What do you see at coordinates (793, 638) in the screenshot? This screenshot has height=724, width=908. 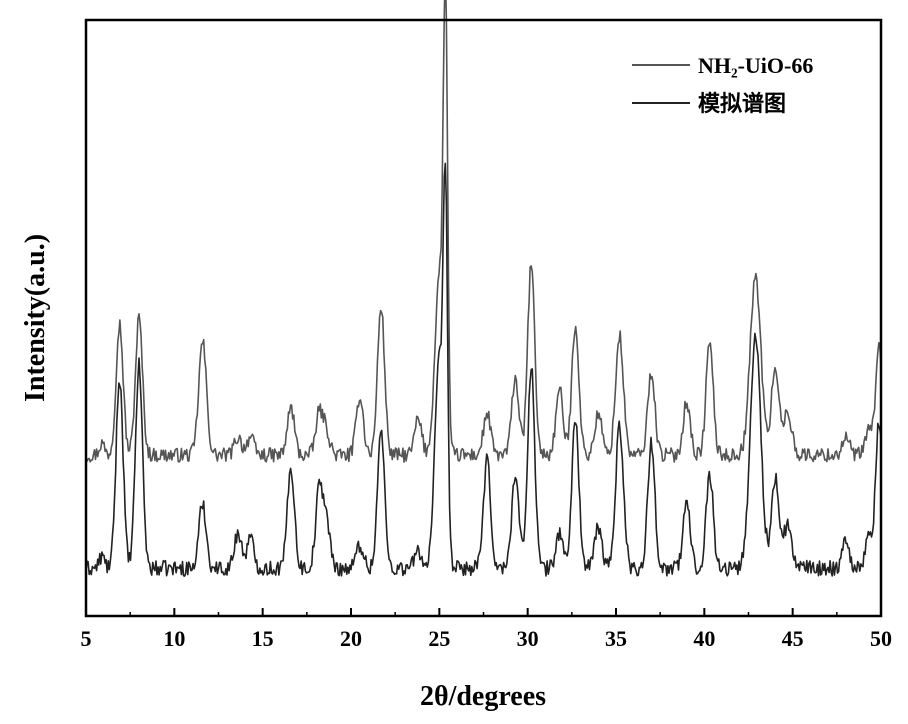 I see `x-tick-label-45: 45` at bounding box center [793, 638].